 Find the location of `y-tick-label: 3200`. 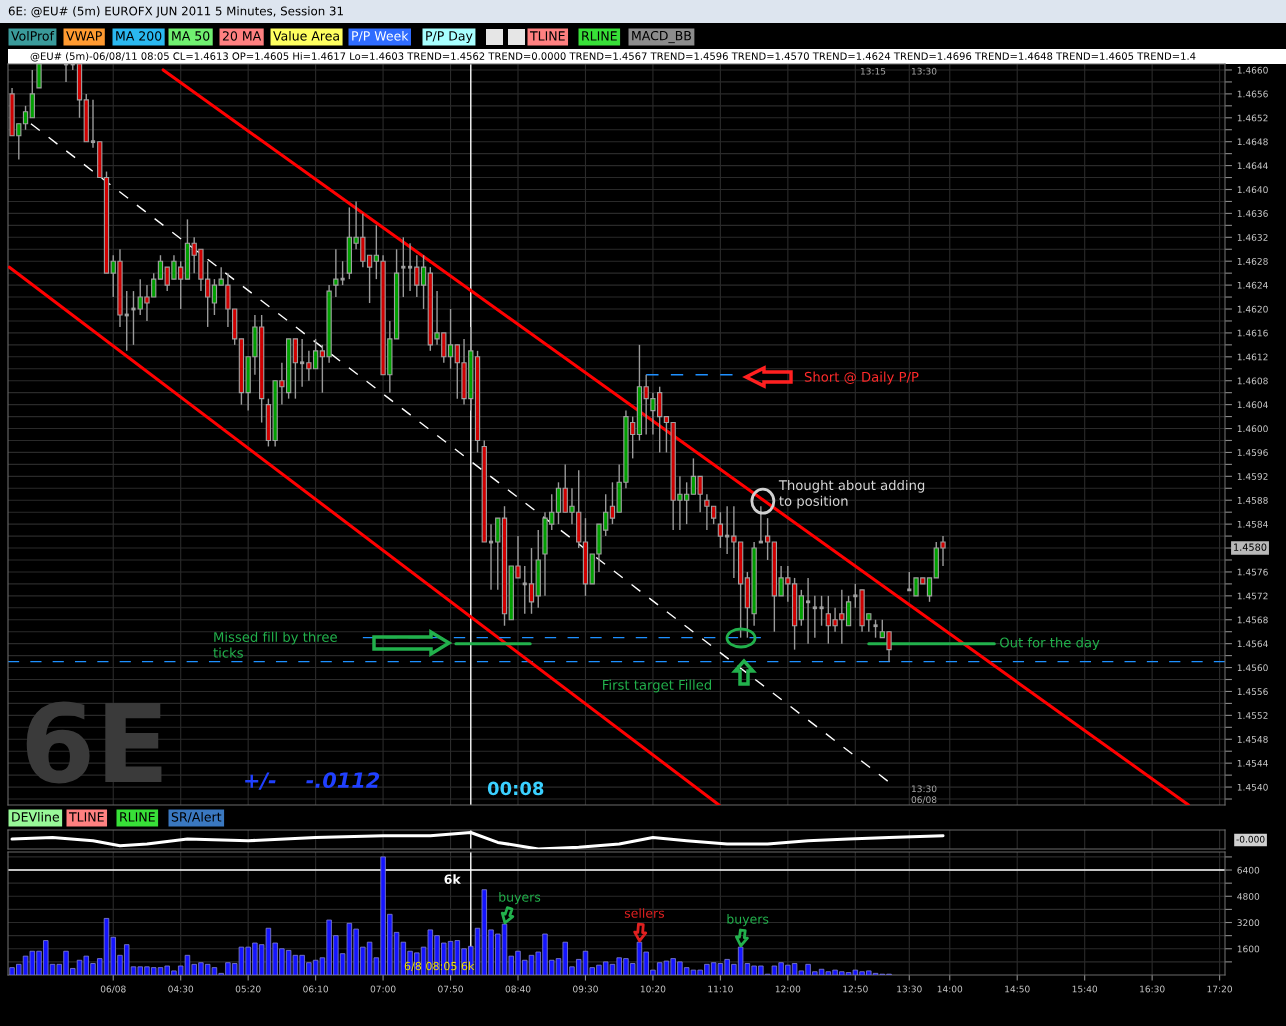

y-tick-label: 3200 is located at coordinates (1248, 923).